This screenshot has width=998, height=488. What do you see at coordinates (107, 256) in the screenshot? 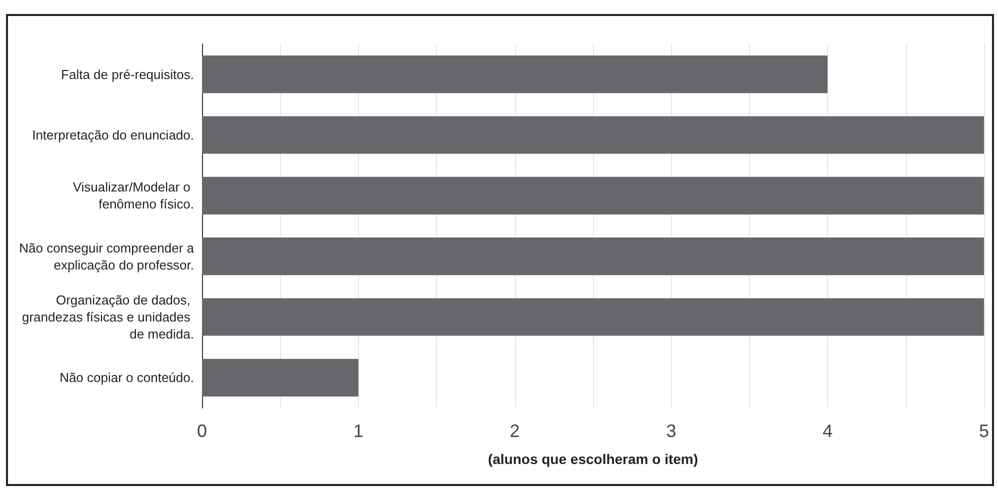
I see `y-tick-label: Não conseguir compreender a explicação do professor.` at bounding box center [107, 256].